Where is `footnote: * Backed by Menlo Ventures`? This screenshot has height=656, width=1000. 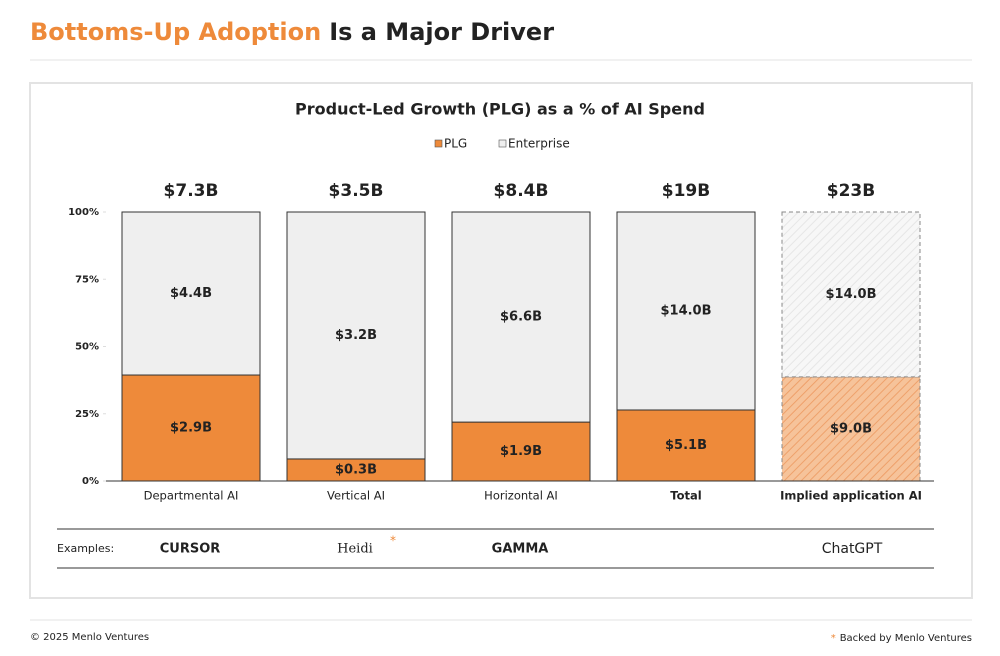 footnote: * Backed by Menlo Ventures is located at coordinates (901, 638).